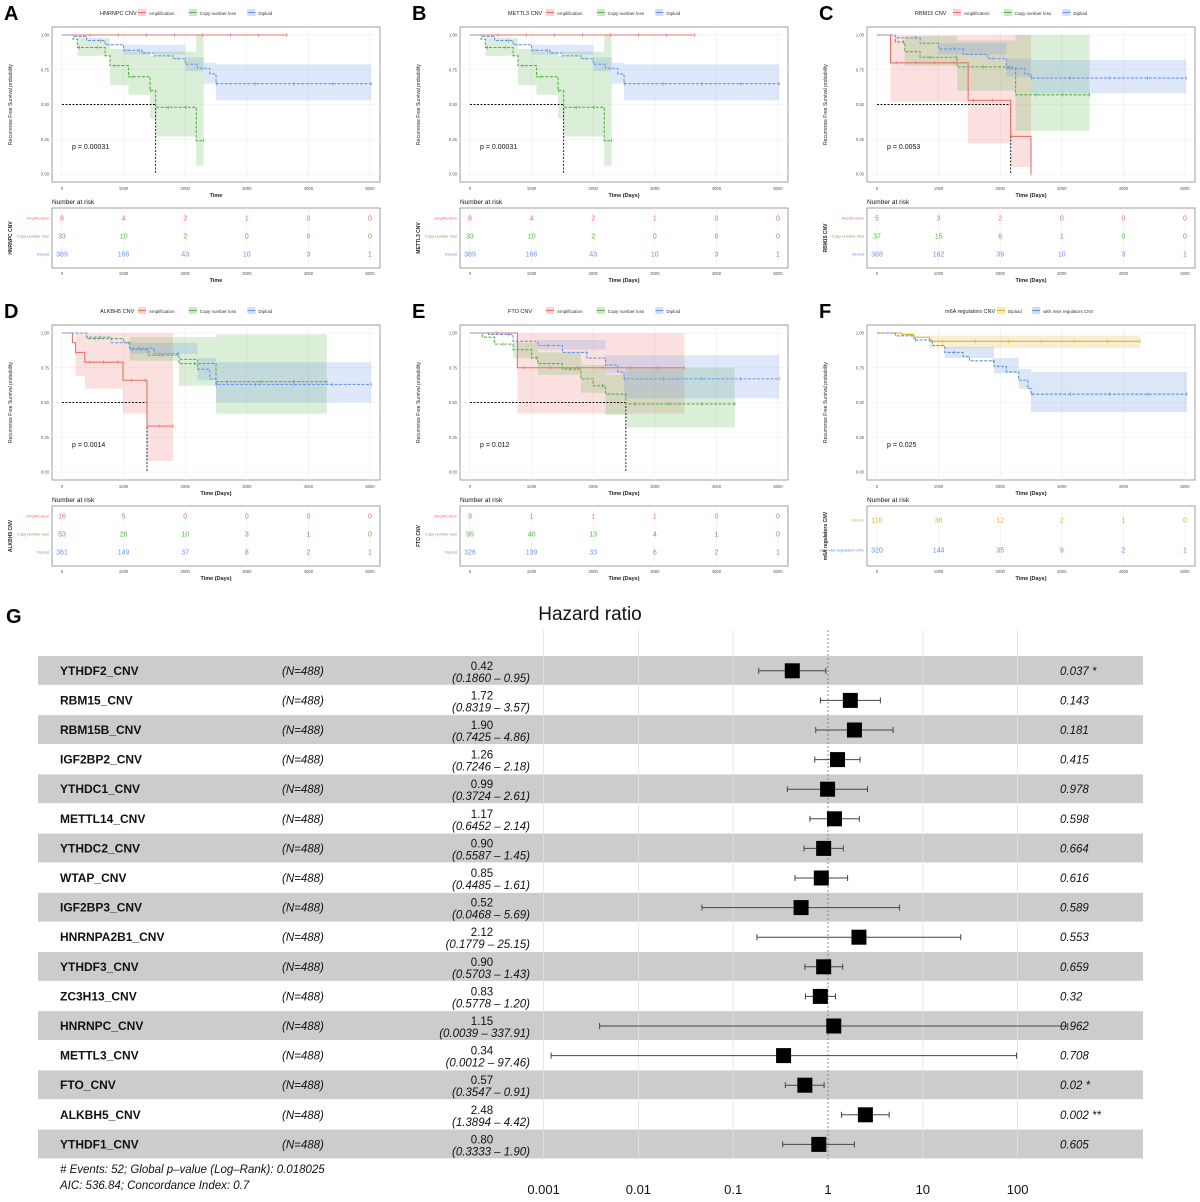 This screenshot has height=1202, width=1200. I want to click on p-value: 0.32, so click(1071, 997).